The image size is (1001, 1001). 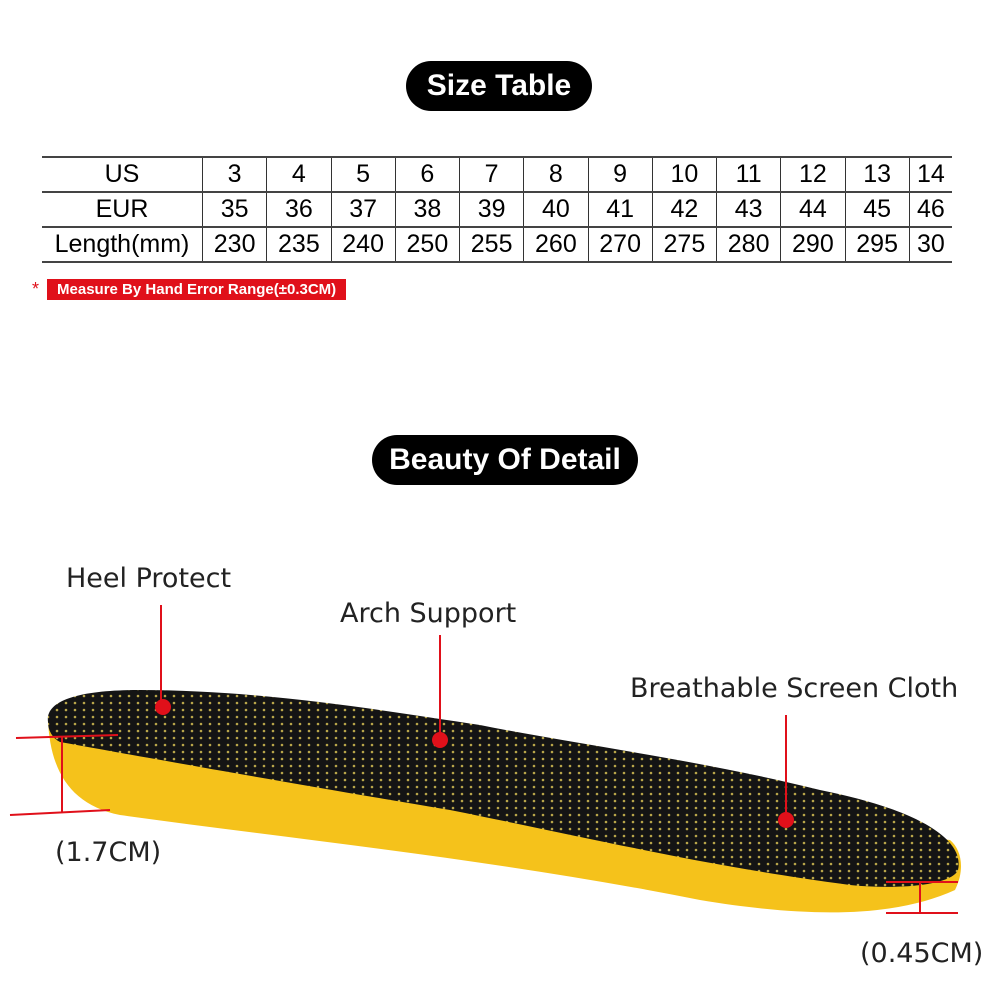 I want to click on size-cell: 270, so click(x=620, y=244).